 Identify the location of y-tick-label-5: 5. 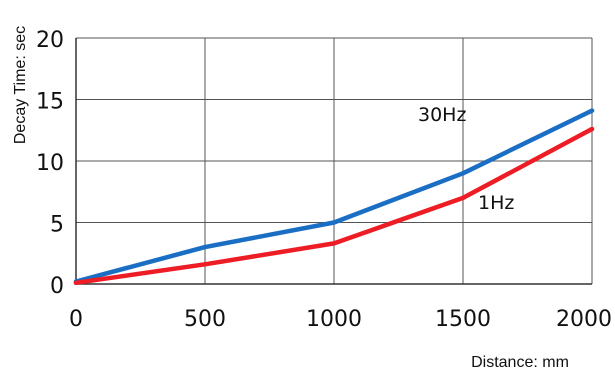
(57, 225).